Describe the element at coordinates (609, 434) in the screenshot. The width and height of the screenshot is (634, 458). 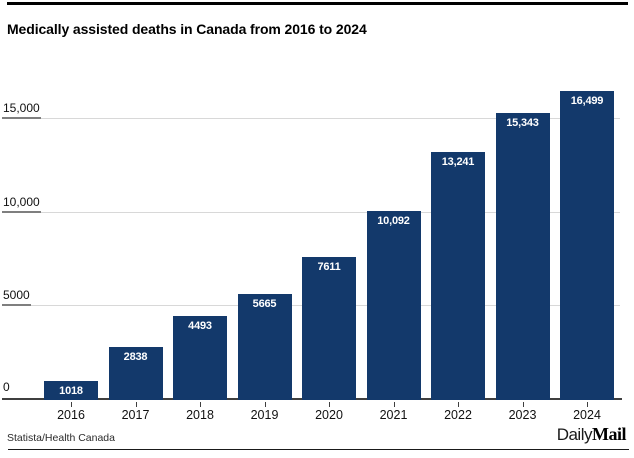
I see `dailymail-logo-mail: Mail` at that location.